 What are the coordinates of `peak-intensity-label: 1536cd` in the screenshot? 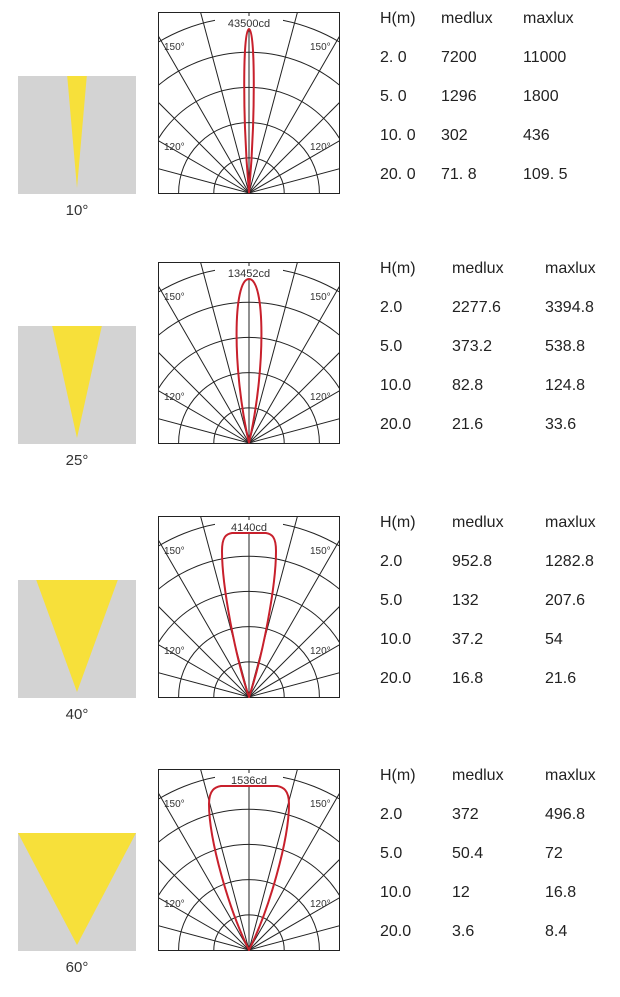 It's located at (249, 781).